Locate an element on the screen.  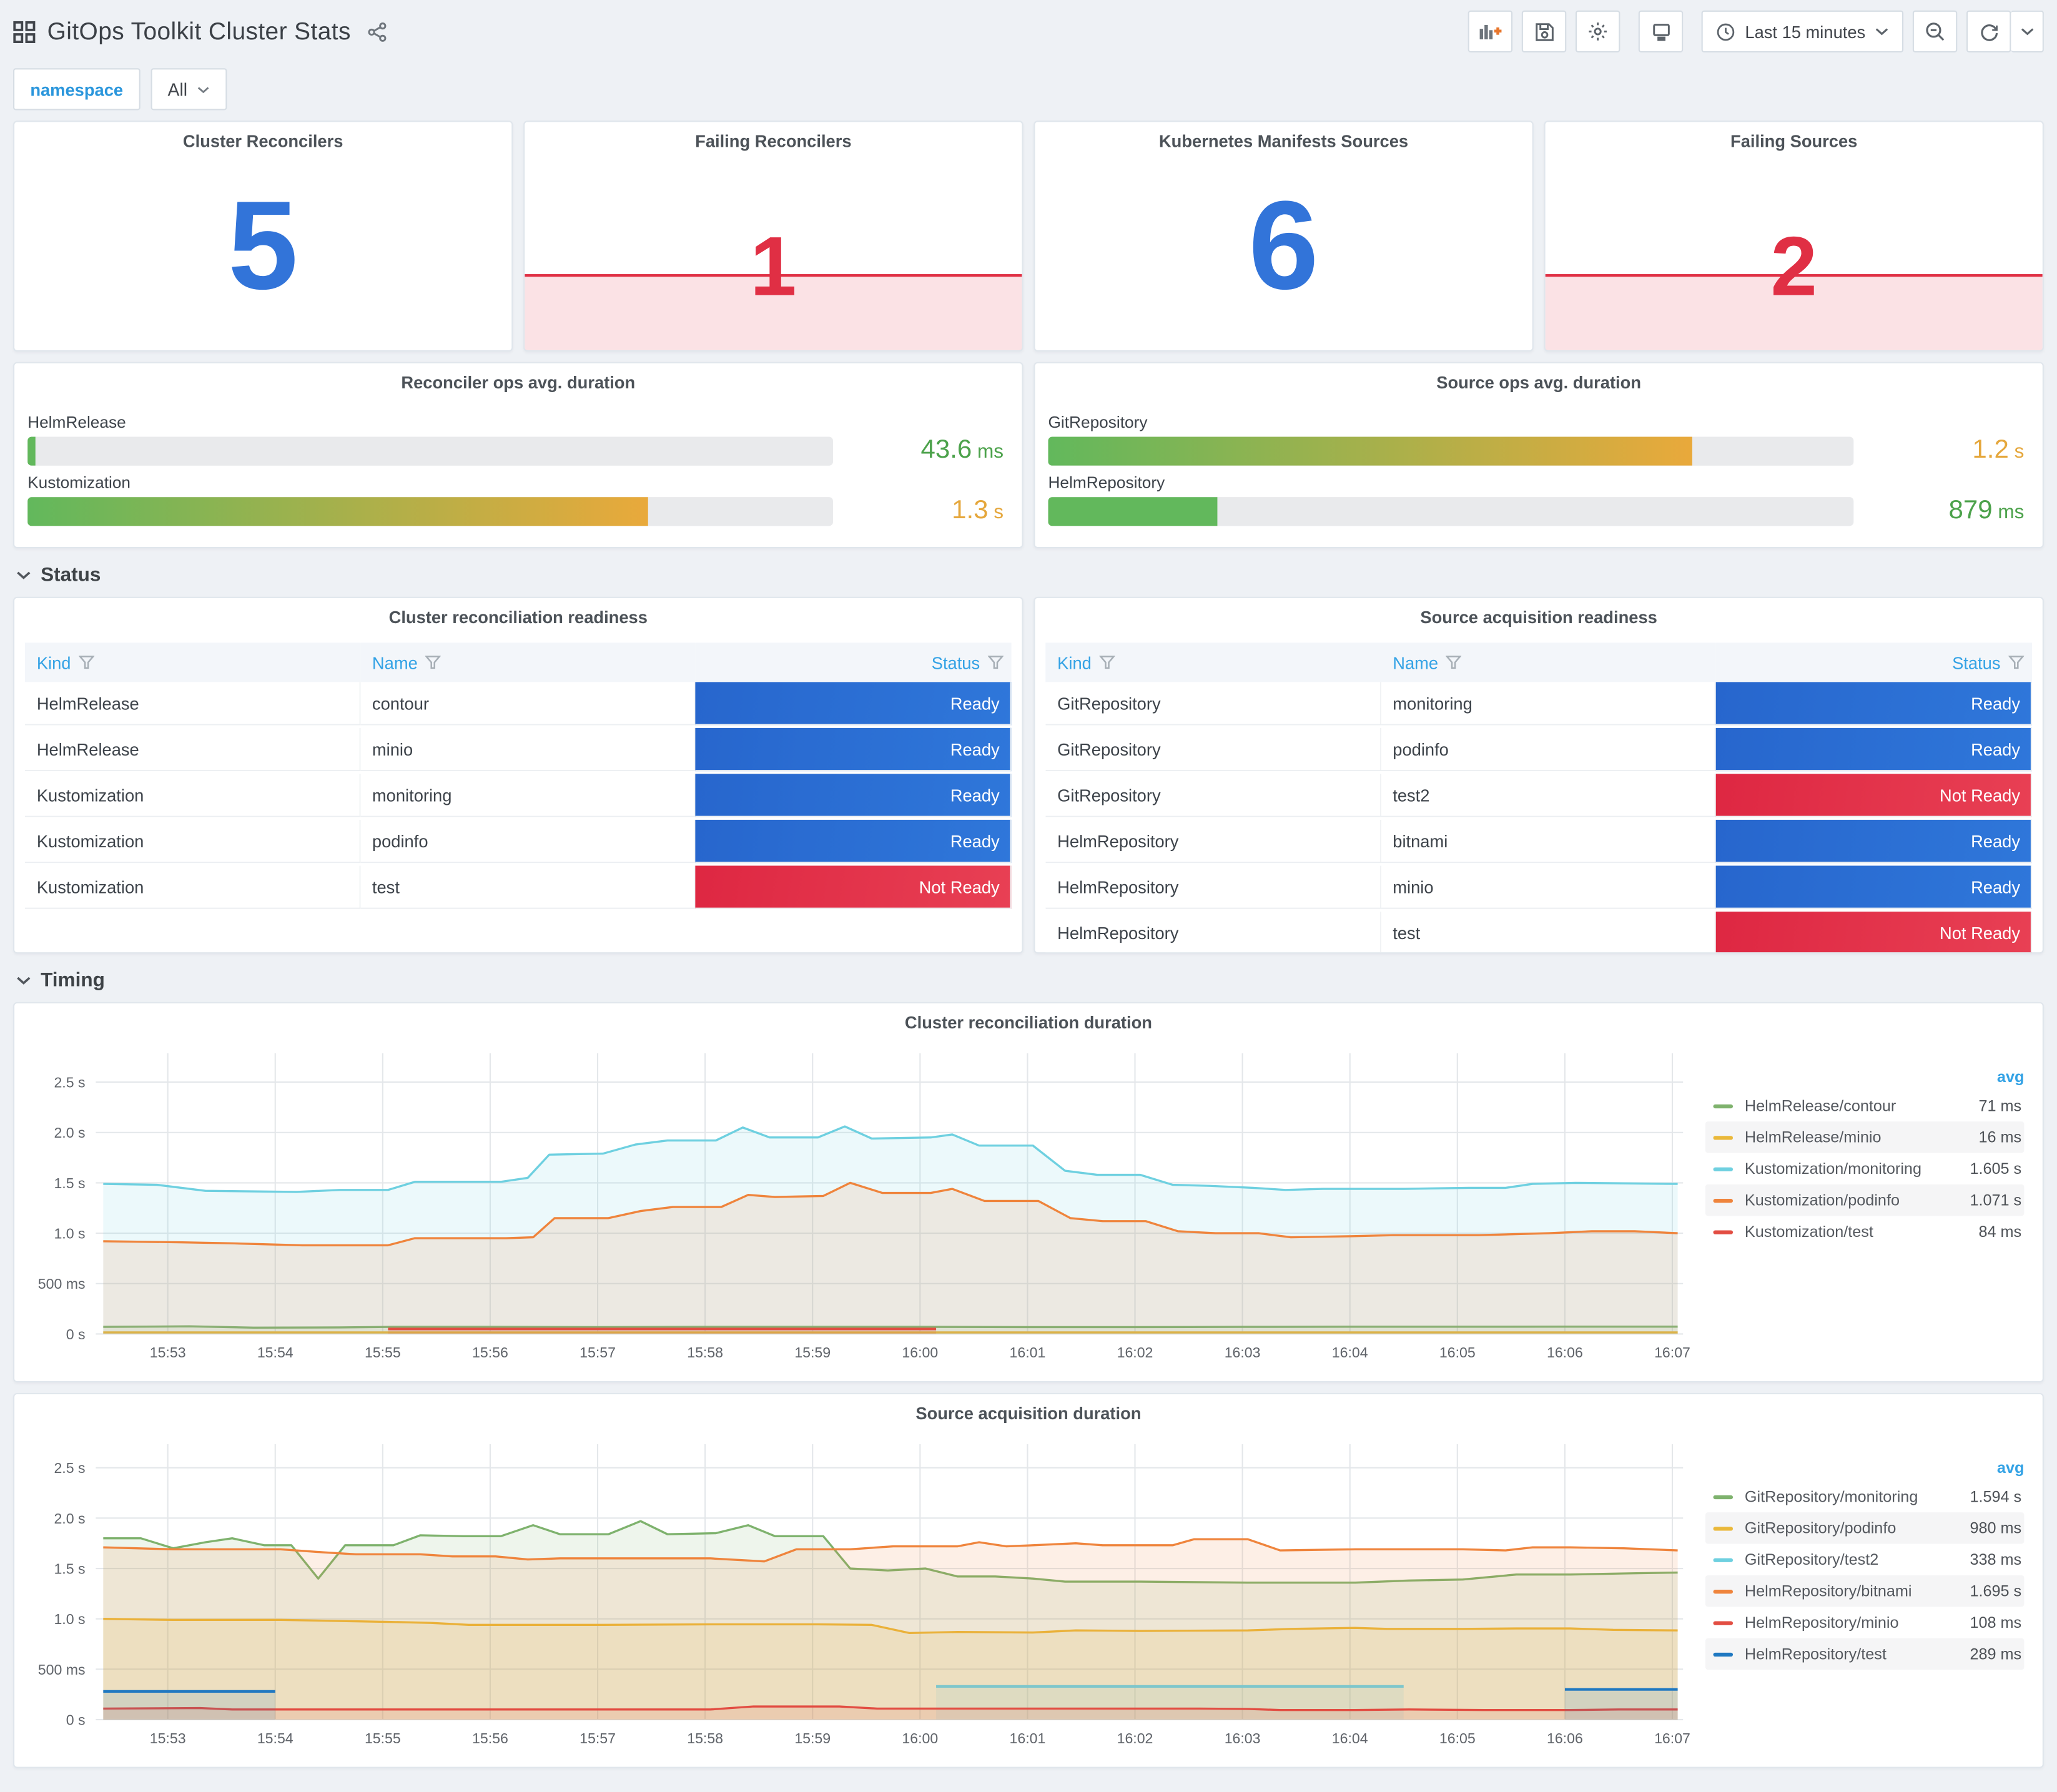
variable-namespace-label: namespace is located at coordinates (77, 89).